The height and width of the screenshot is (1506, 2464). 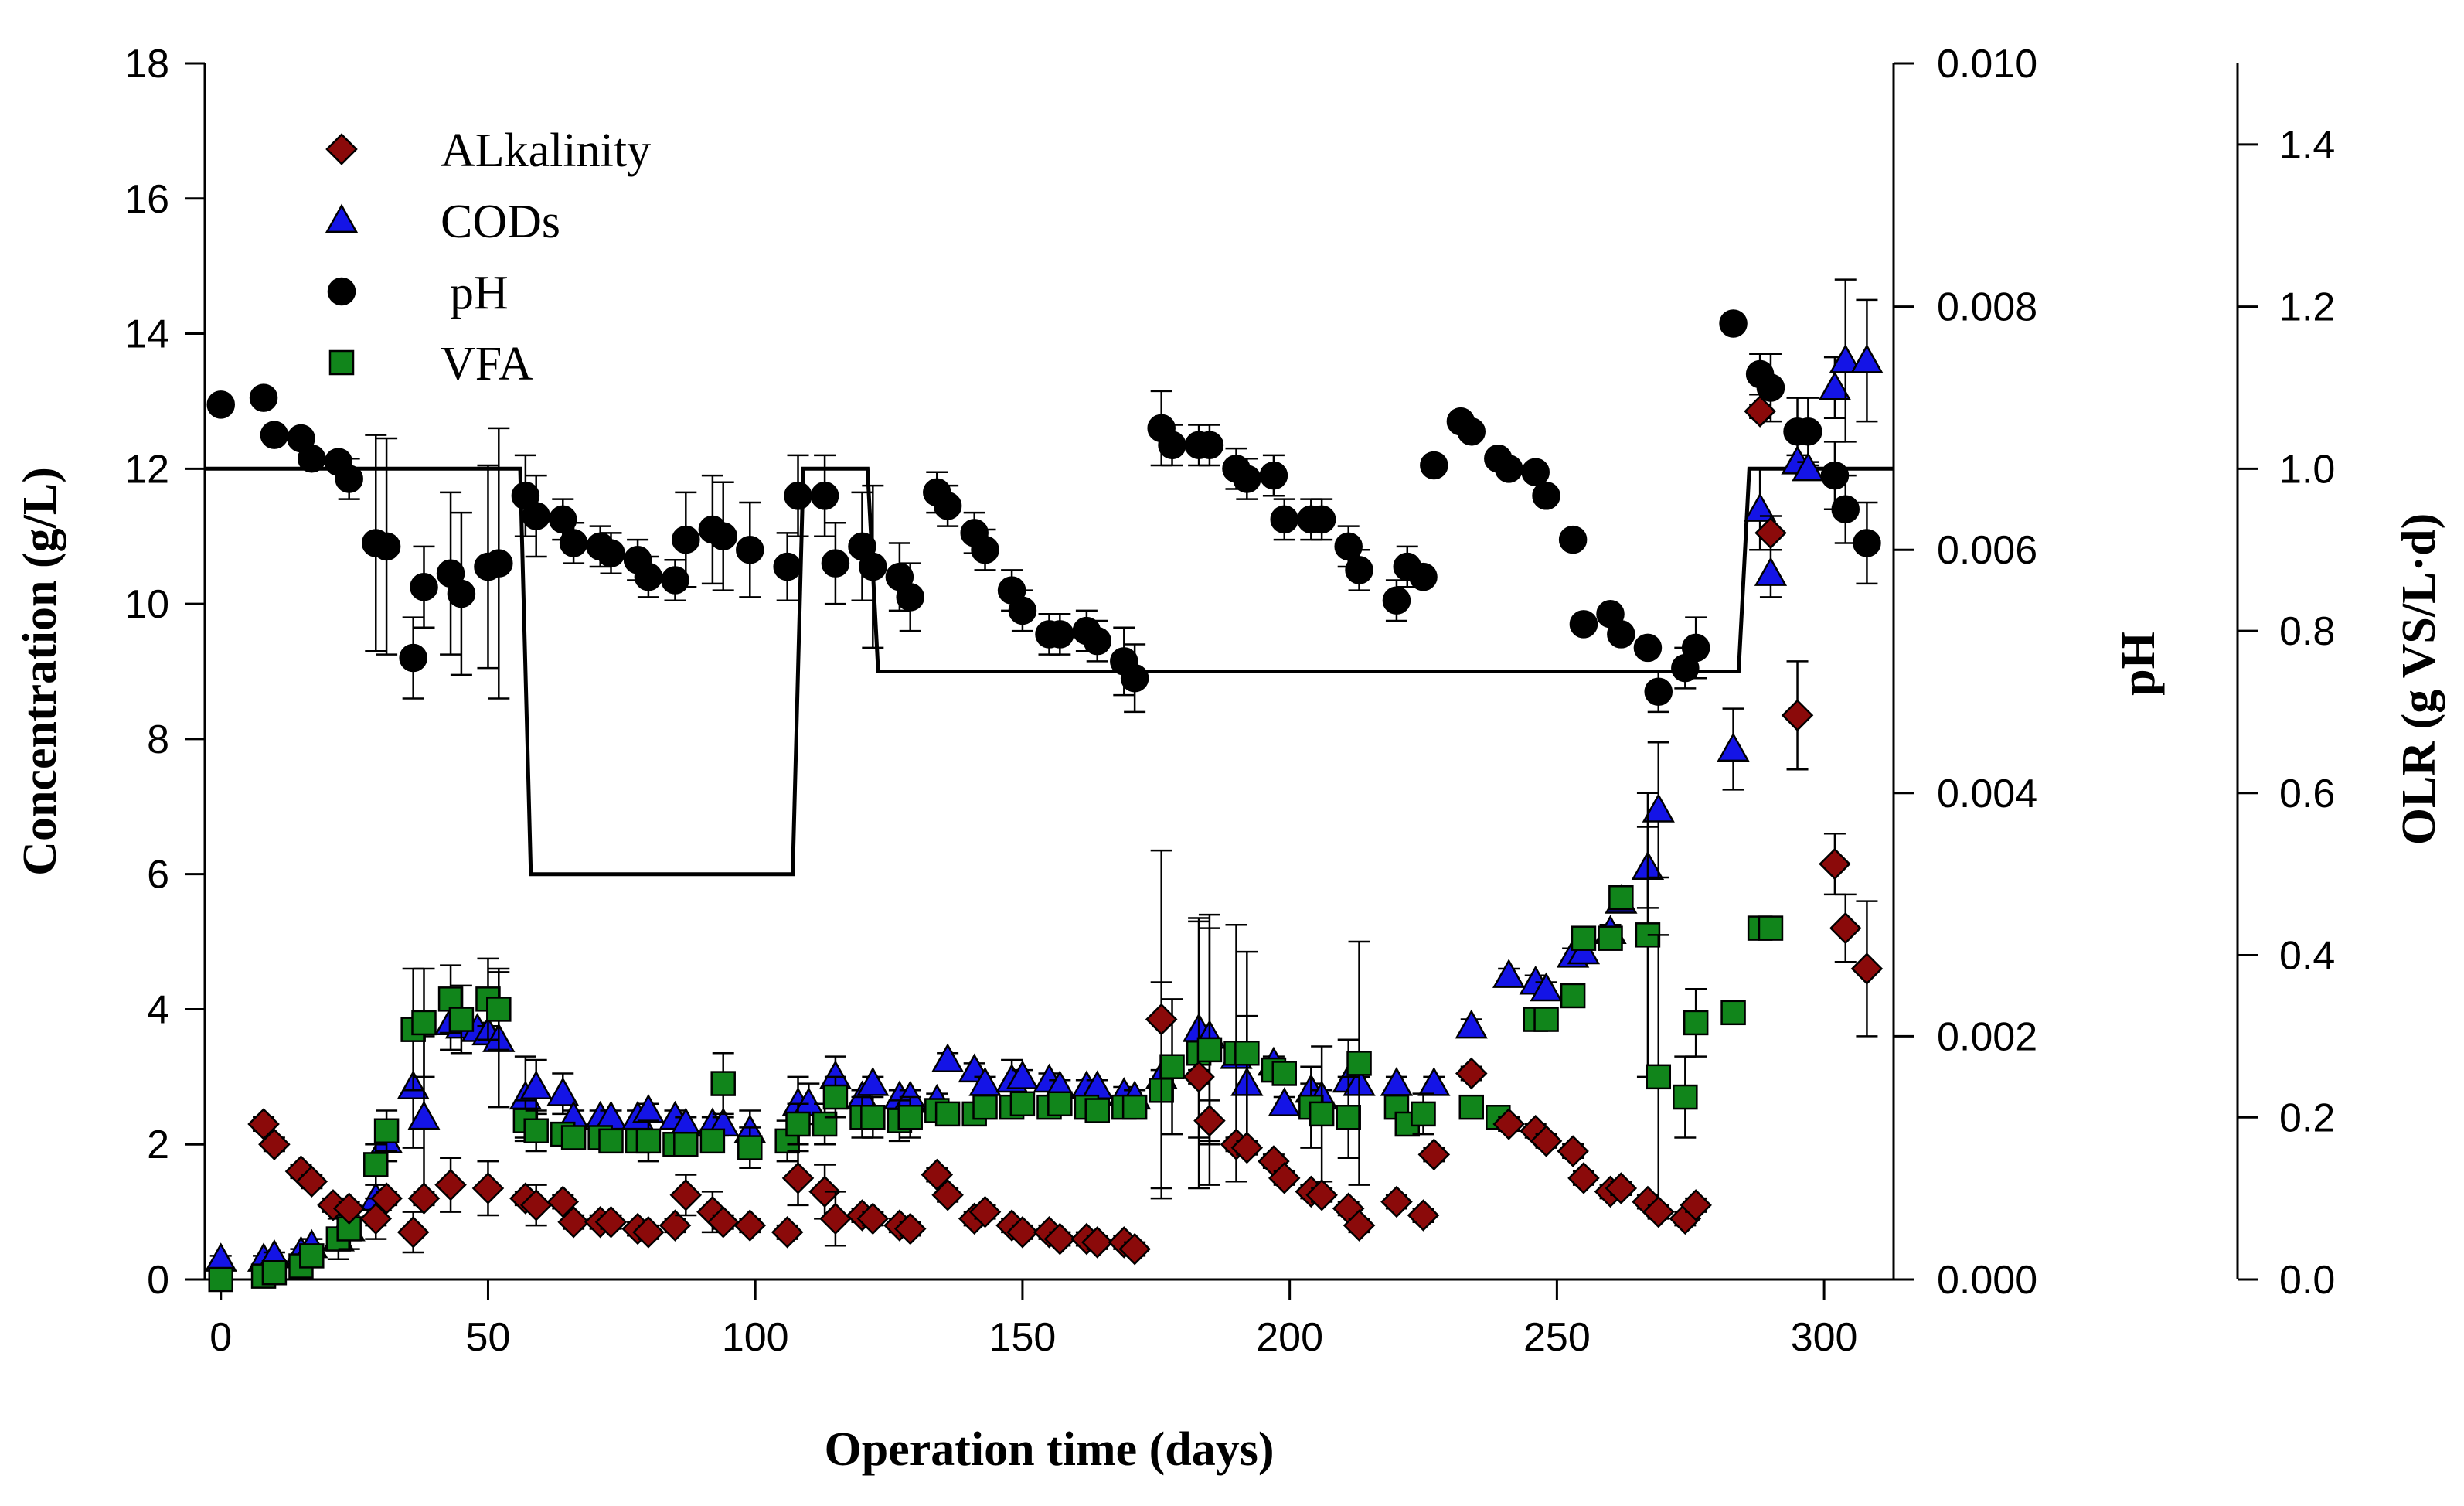 What do you see at coordinates (2307, 307) in the screenshot?
I see `y-tick-label-olr: 1.2` at bounding box center [2307, 307].